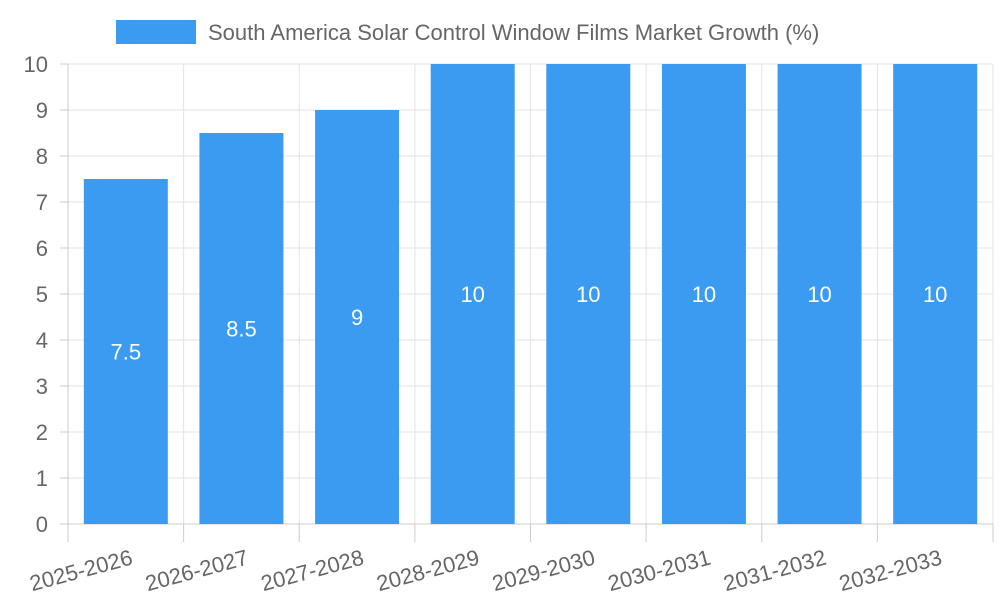 Image resolution: width=1000 pixels, height=600 pixels. Describe the element at coordinates (42, 294) in the screenshot. I see `y-tick-label: 5` at that location.